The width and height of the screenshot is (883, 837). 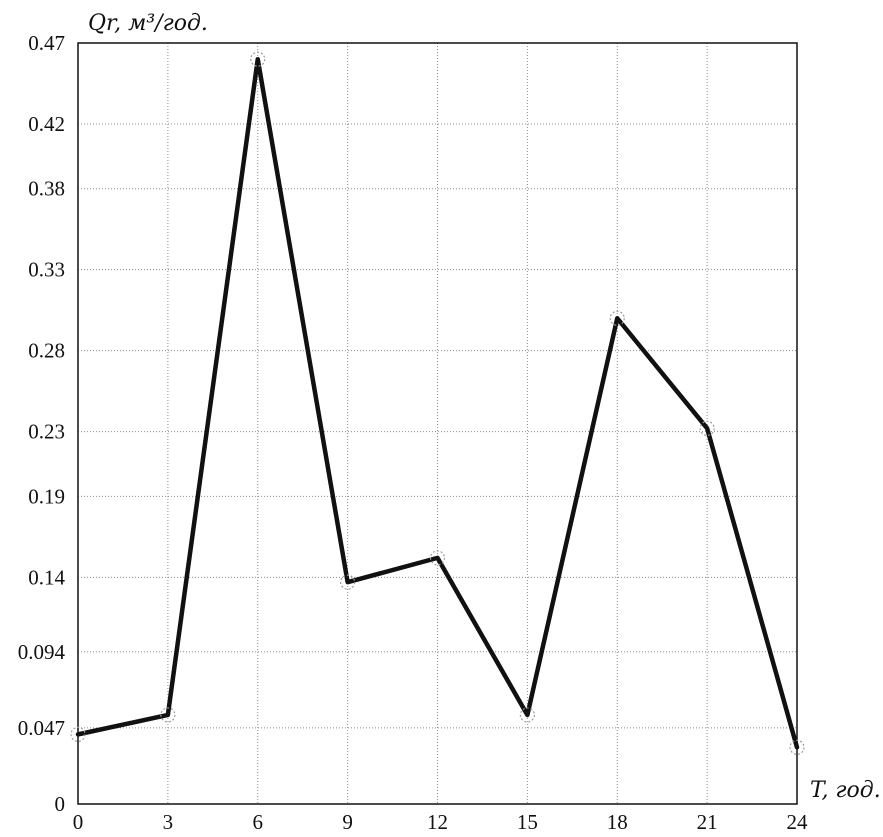 What do you see at coordinates (41, 728) in the screenshot?
I see `y-tick-label: 0.047` at bounding box center [41, 728].